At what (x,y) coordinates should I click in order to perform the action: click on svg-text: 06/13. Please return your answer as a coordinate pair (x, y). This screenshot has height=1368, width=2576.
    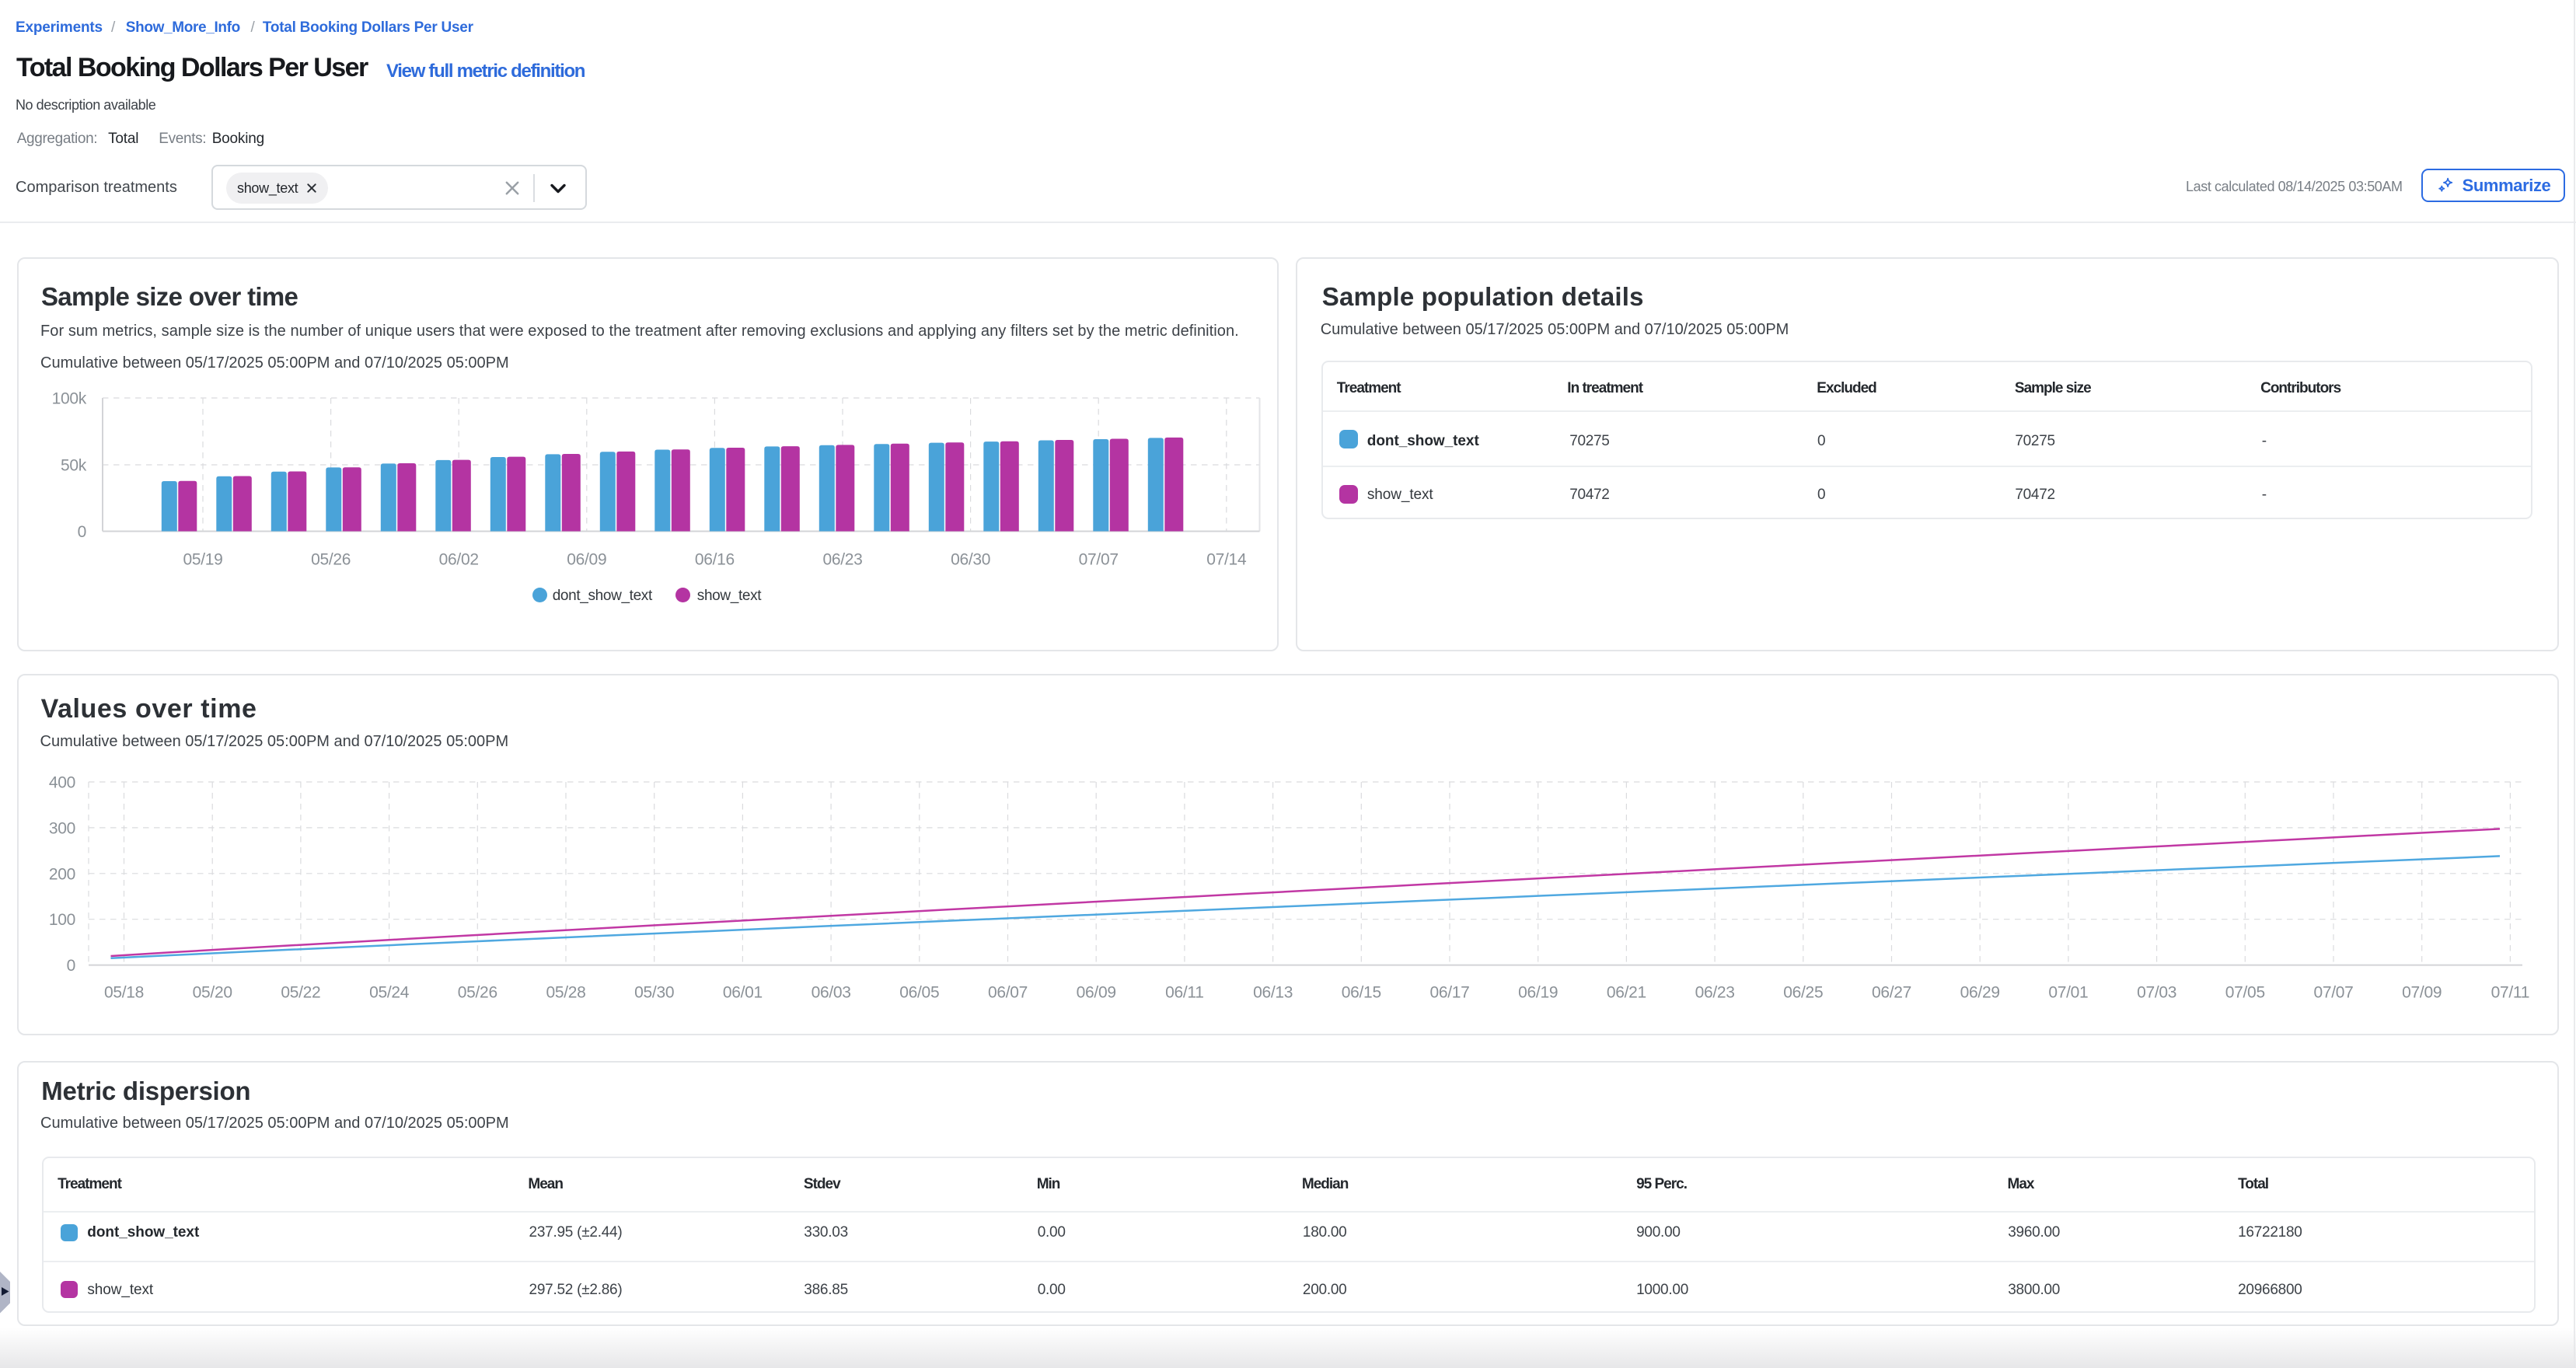
    Looking at the image, I should click on (1273, 993).